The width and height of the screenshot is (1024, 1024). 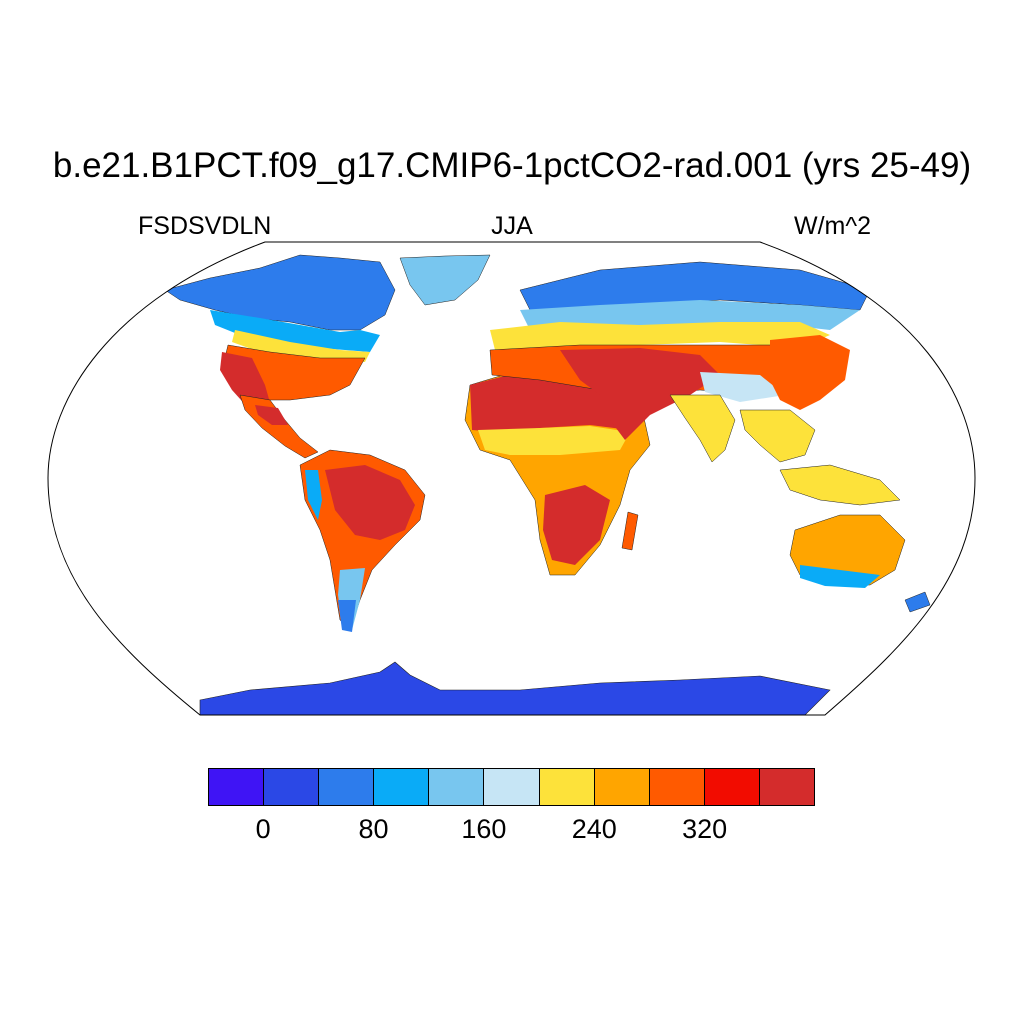 I want to click on usa-west-region, so click(x=246, y=381).